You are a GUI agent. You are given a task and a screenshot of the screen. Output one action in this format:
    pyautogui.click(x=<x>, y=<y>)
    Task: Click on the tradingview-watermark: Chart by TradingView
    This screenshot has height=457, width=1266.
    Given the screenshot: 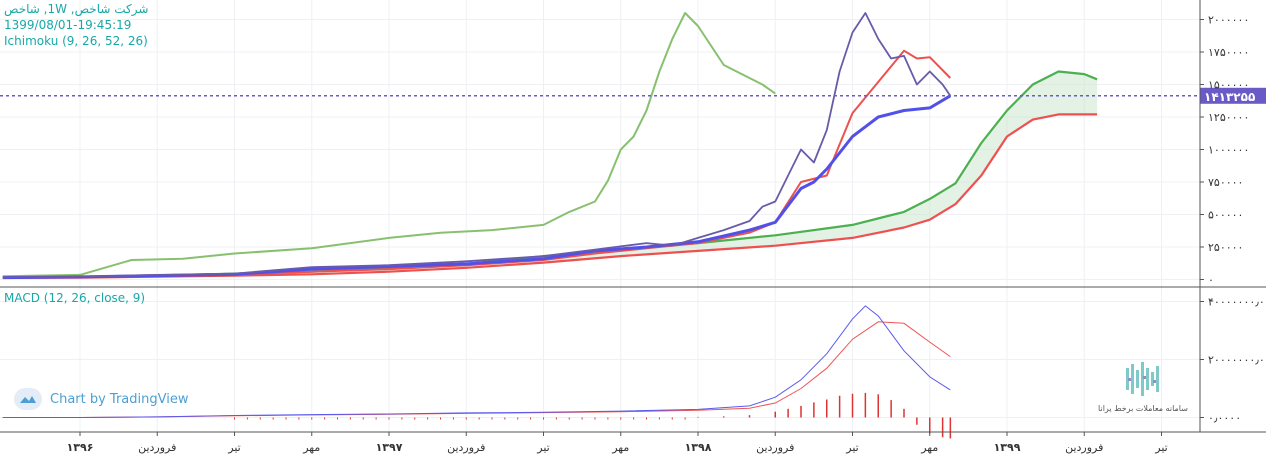 What is the action you would take?
    pyautogui.click(x=101, y=399)
    